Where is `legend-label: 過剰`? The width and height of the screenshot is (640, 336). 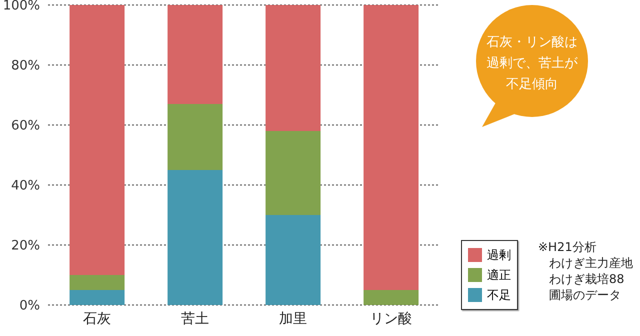 legend-label: 過剰 is located at coordinates (499, 255).